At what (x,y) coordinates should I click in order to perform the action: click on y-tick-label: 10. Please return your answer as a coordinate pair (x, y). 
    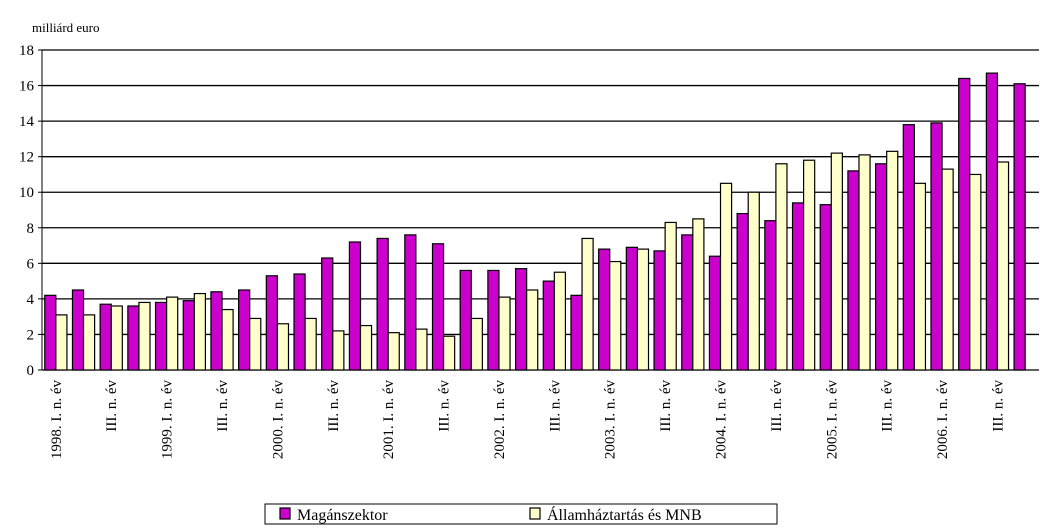
    Looking at the image, I should click on (26, 193).